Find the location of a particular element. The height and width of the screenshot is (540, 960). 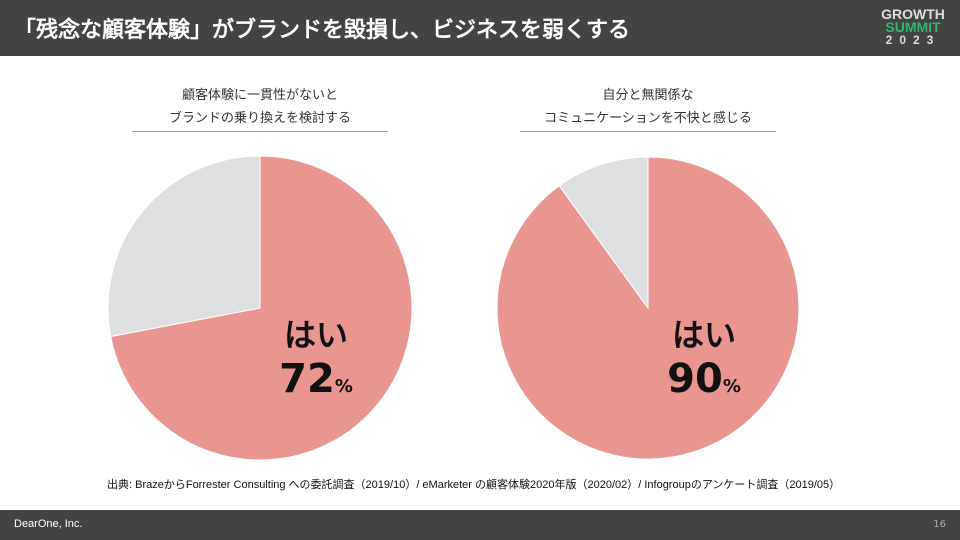

percent-value: 72 is located at coordinates (307, 379).